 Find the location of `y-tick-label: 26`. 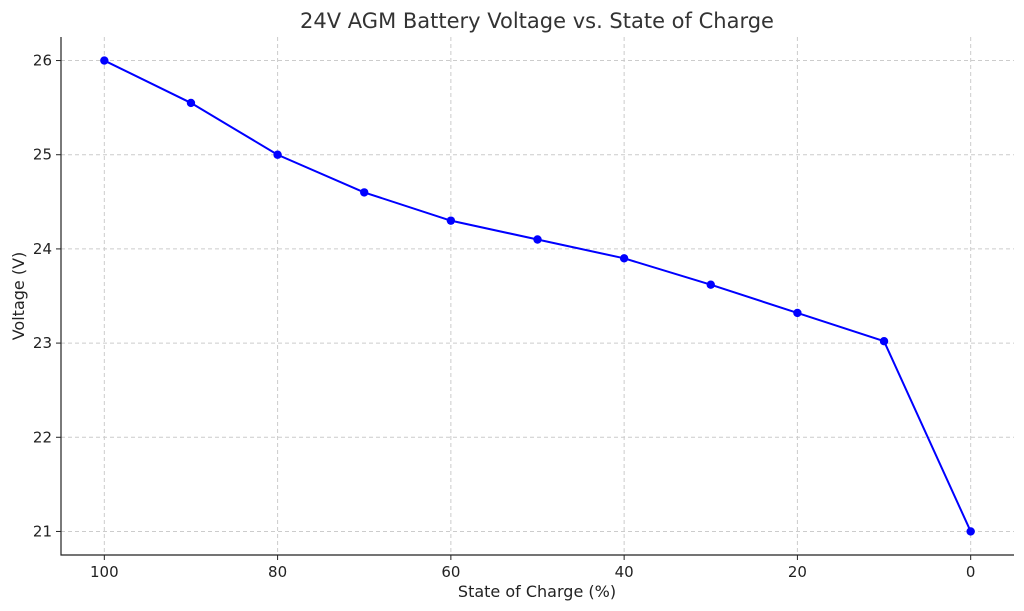

y-tick-label: 26 is located at coordinates (42, 61).